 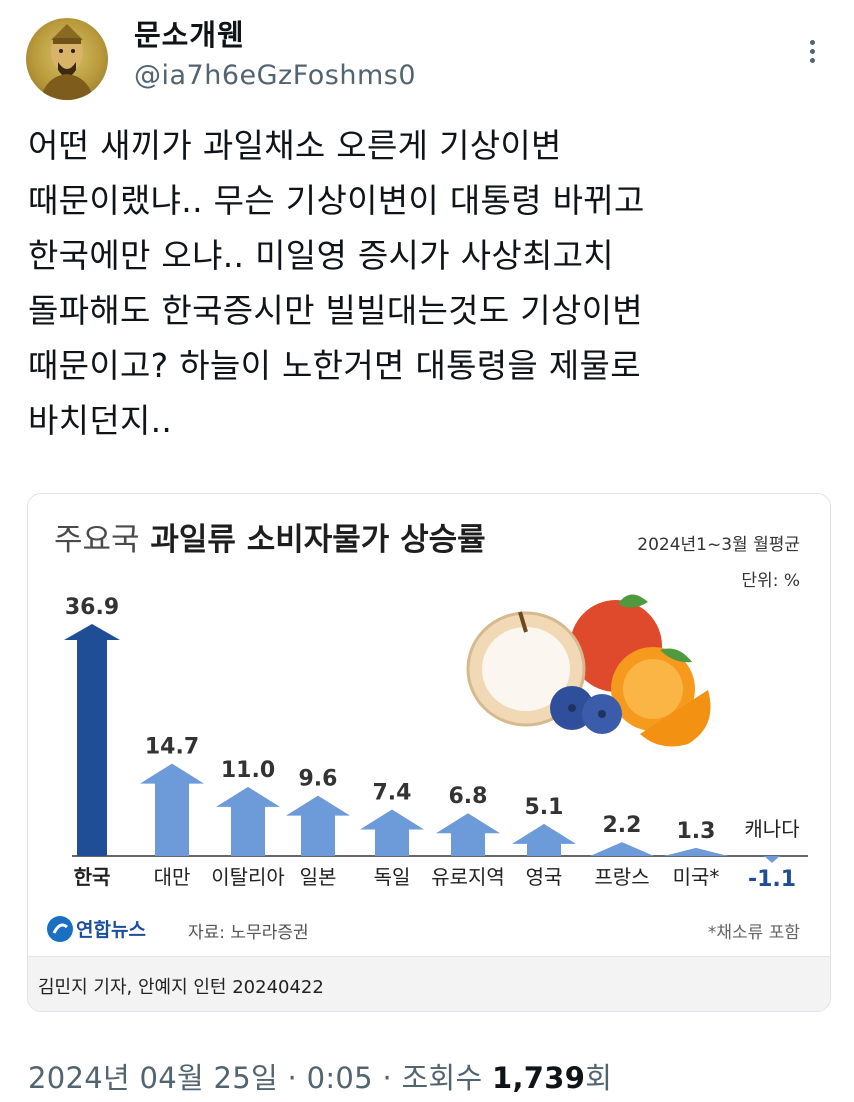 What do you see at coordinates (468, 877) in the screenshot?
I see `category-label: 유로지역` at bounding box center [468, 877].